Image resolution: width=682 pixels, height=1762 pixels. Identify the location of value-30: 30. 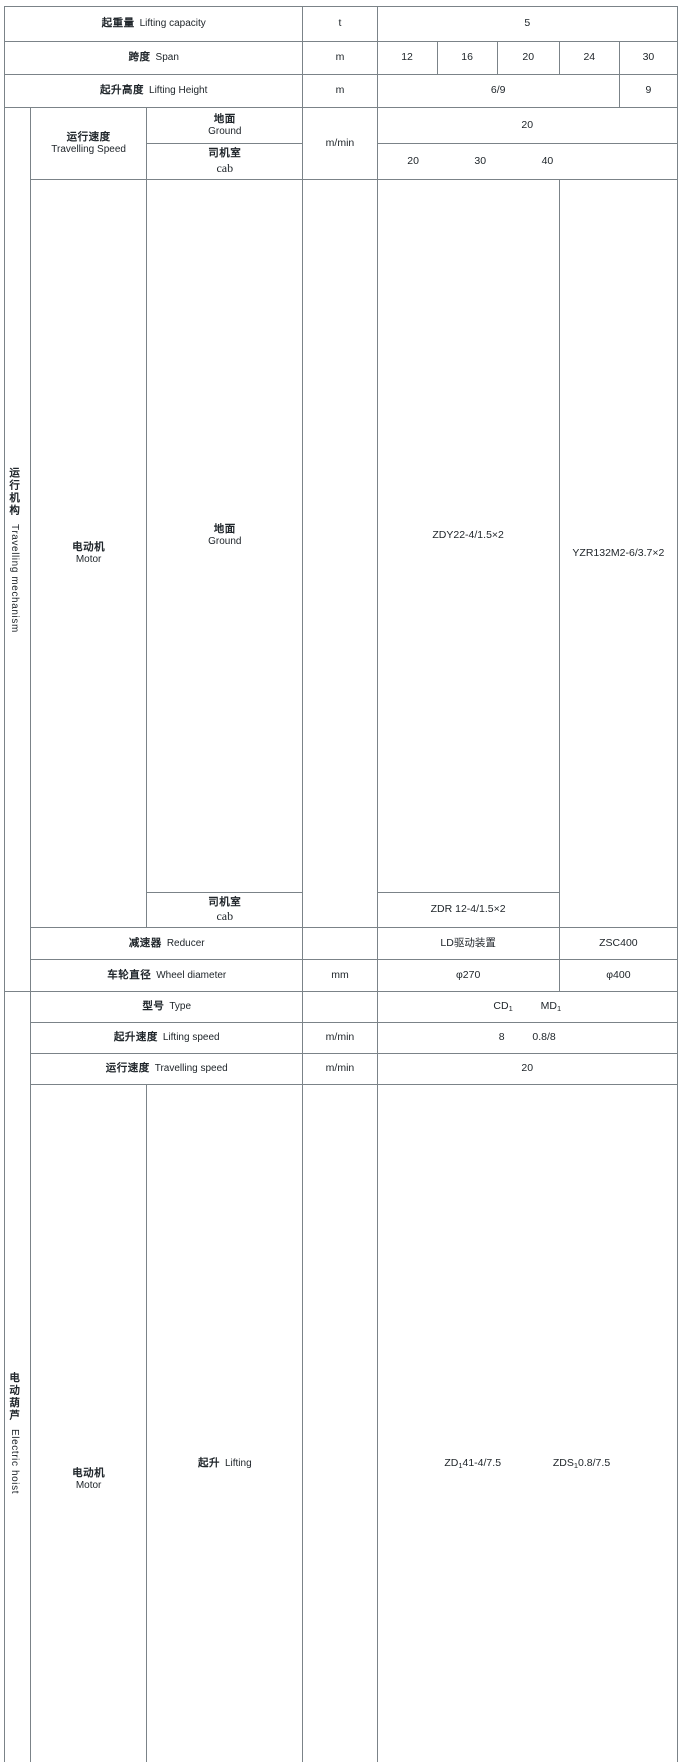
(480, 161).